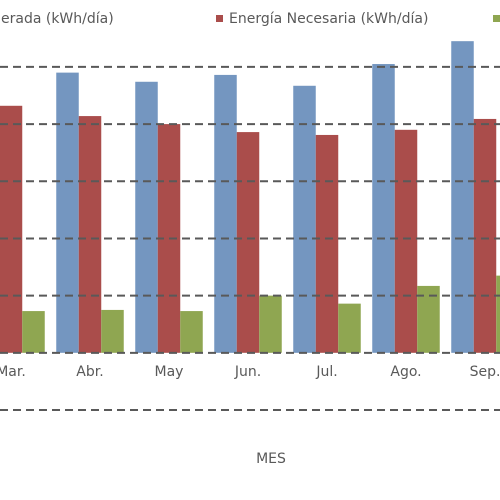  Describe the element at coordinates (485, 372) in the screenshot. I see `x-tick-label: Sep.` at that location.